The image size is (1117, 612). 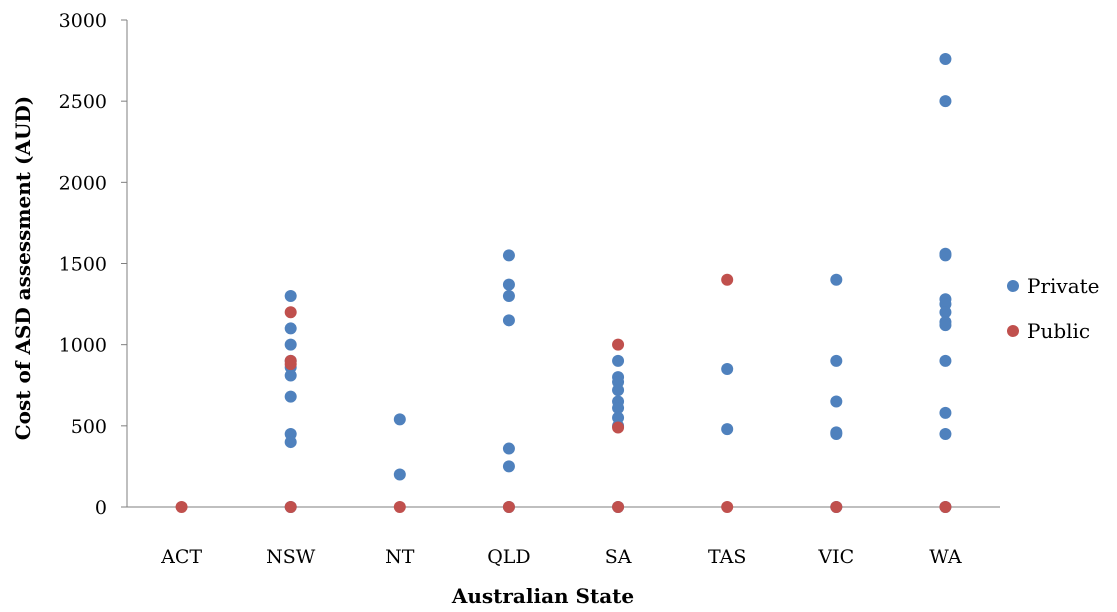 I want to click on x-tick-label: VIC, so click(x=835, y=557).